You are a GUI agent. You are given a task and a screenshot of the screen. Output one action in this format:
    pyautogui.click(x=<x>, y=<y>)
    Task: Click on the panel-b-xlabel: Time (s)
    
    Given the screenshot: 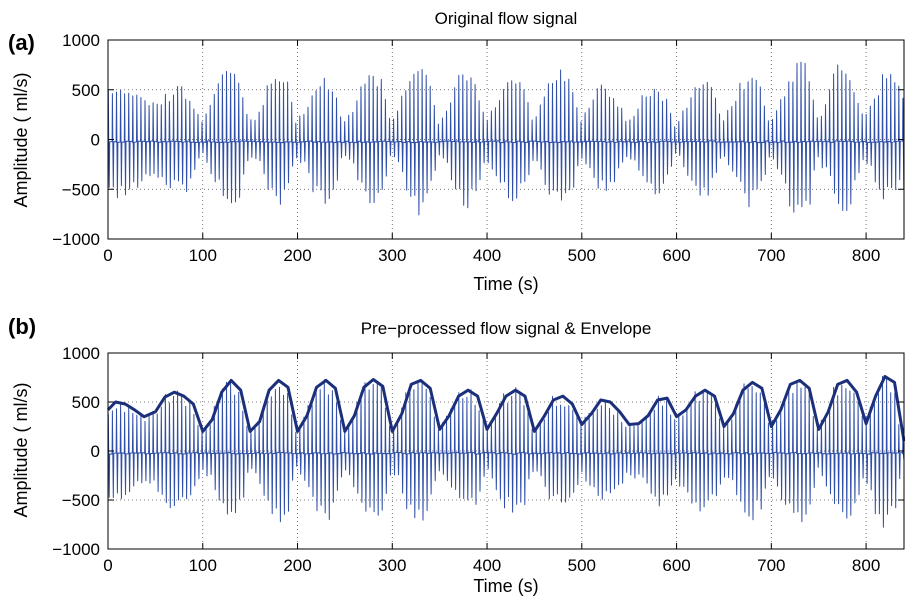 What is the action you would take?
    pyautogui.click(x=505, y=586)
    